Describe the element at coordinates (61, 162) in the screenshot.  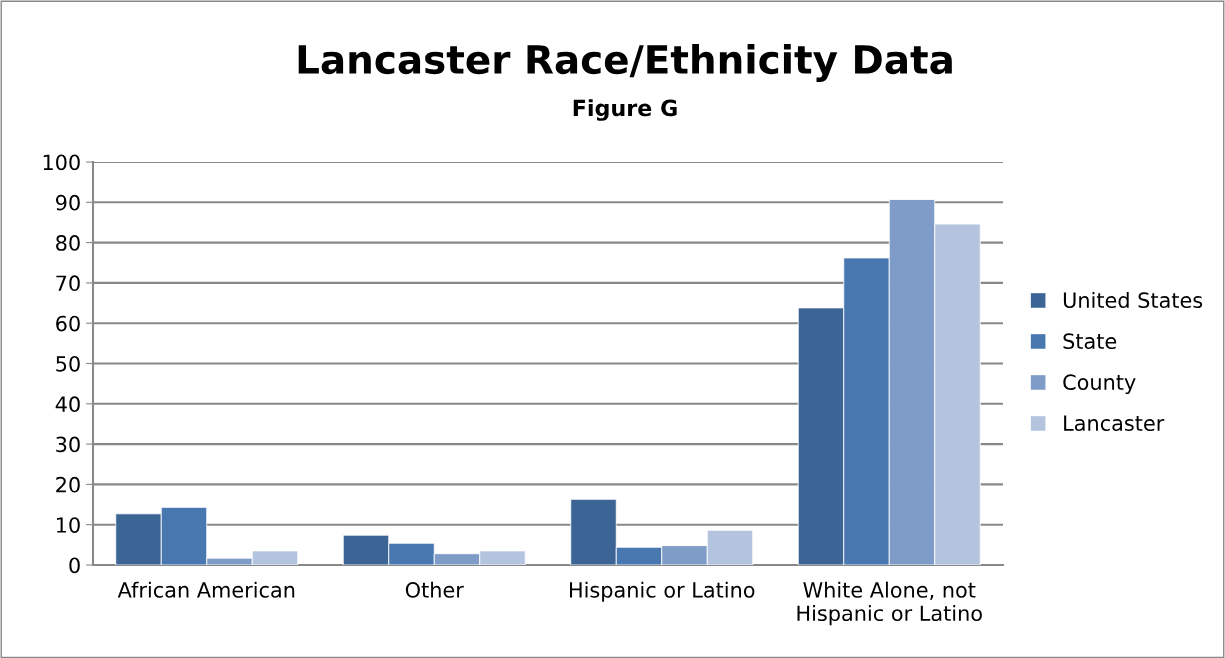
I see `y-tick-label: 100` at that location.